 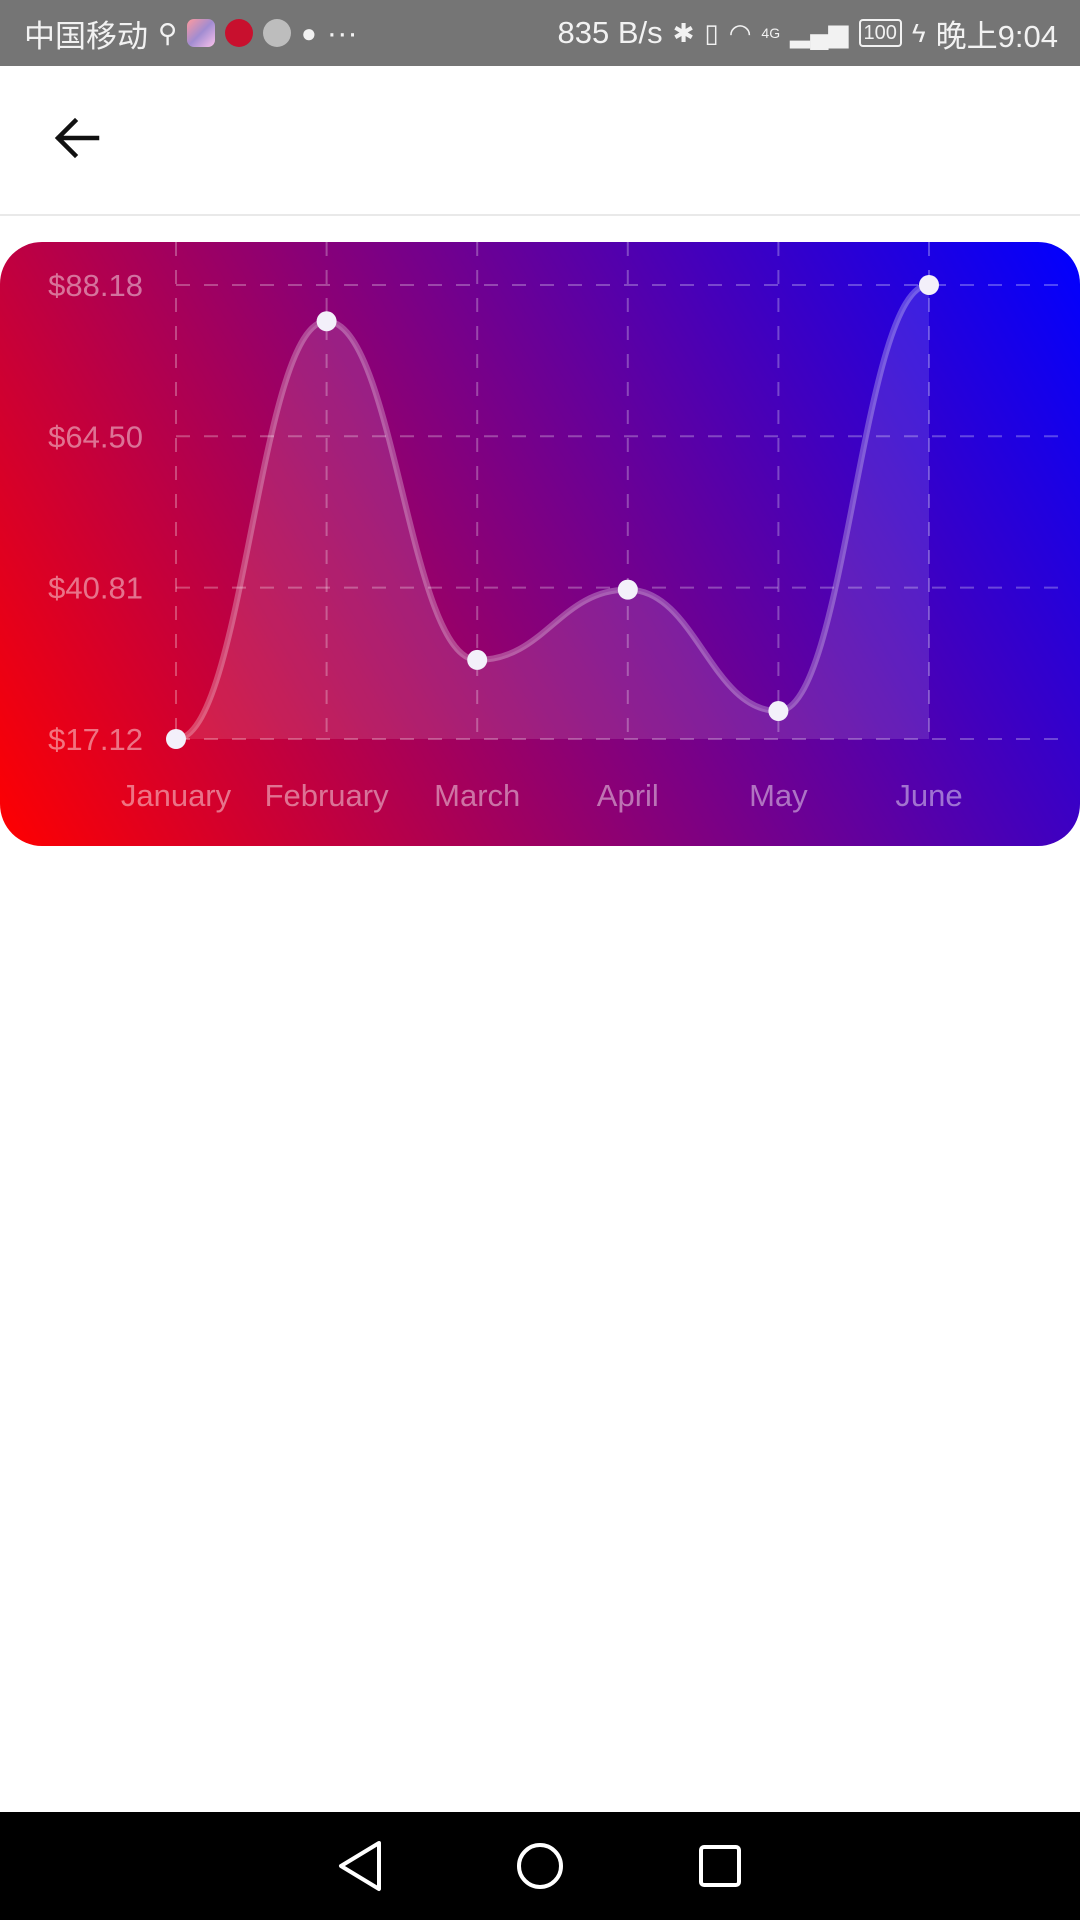 I want to click on data-point-january, so click(x=176, y=739).